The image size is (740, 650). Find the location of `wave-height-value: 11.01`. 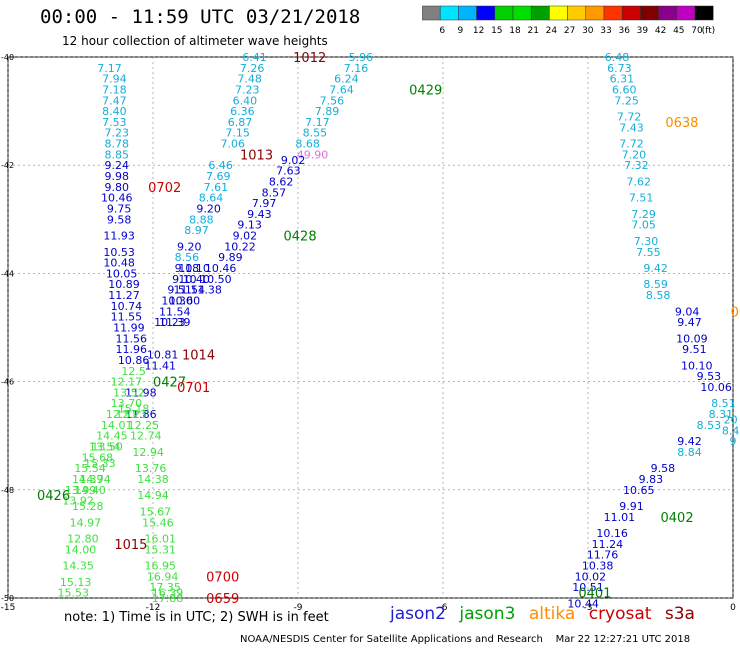

wave-height-value: 11.01 is located at coordinates (620, 517).